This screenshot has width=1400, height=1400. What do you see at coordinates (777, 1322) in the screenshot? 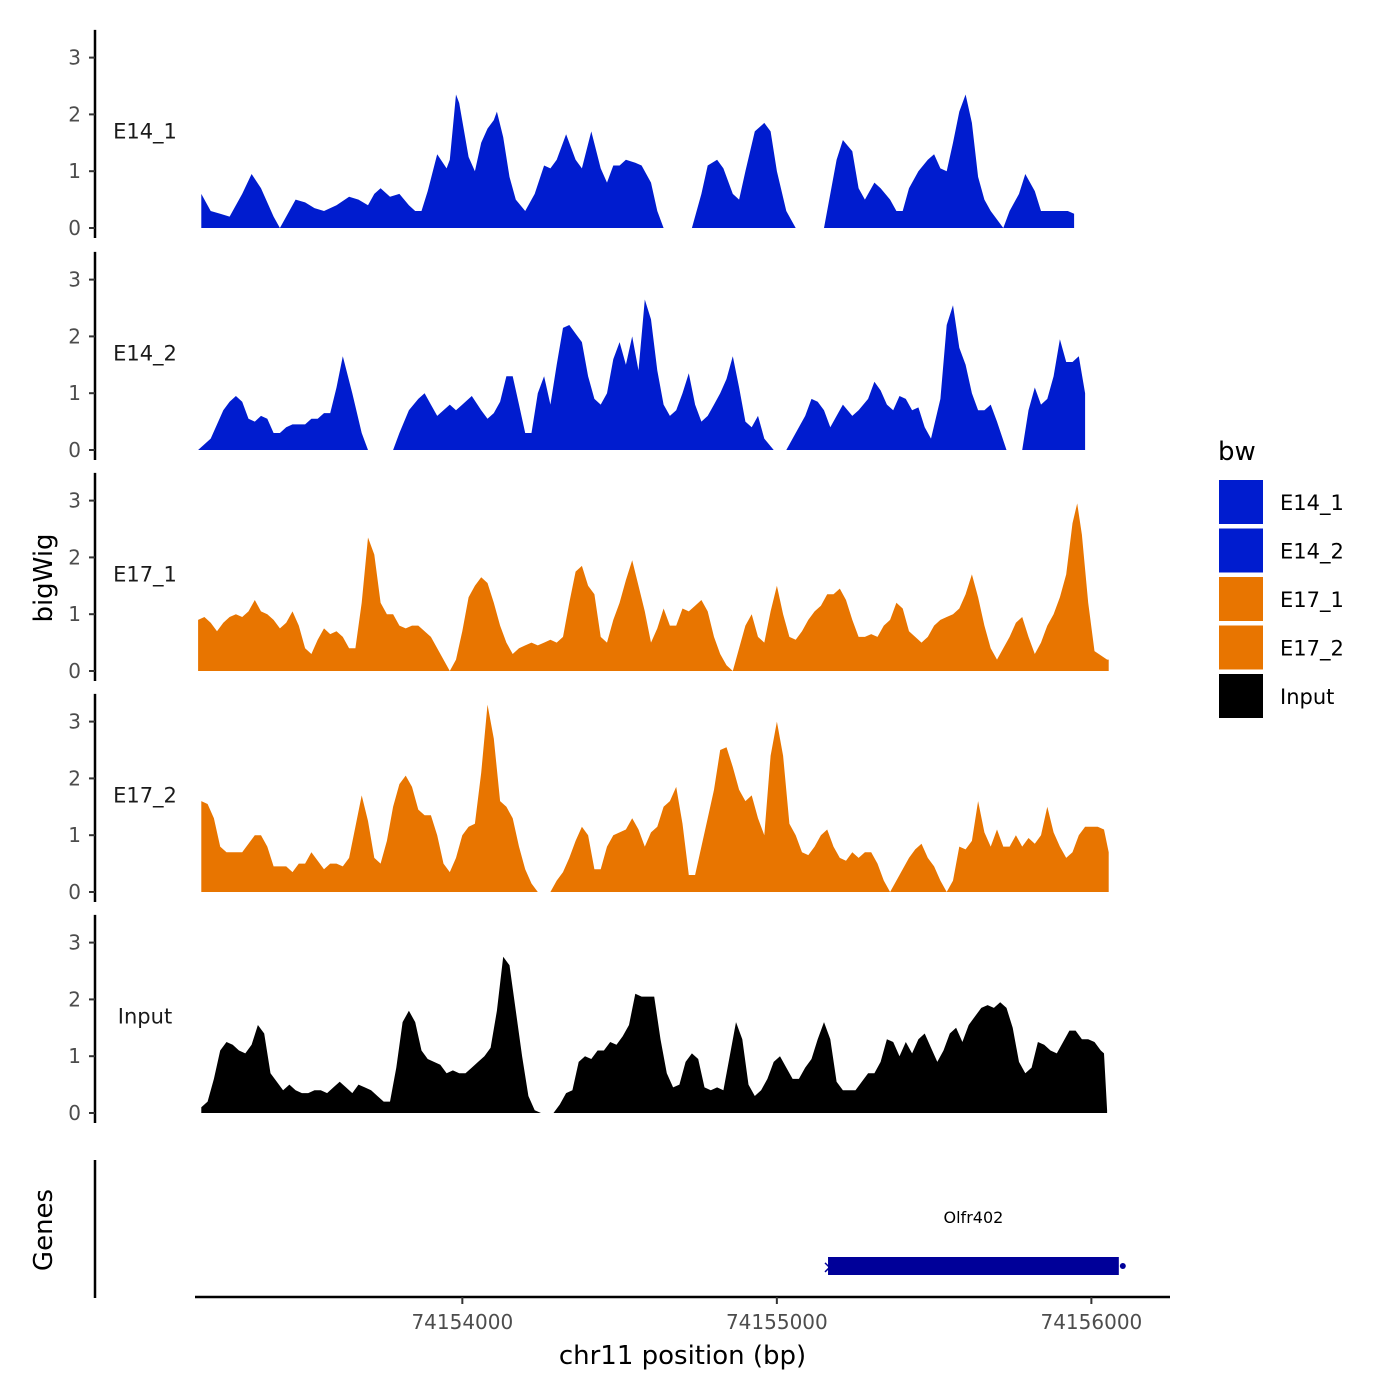
I see `x-tick-label-74155000: 74155000` at bounding box center [777, 1322].